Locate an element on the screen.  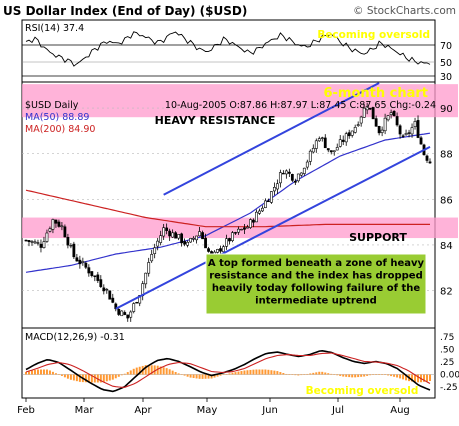
macd-lines is located at coordinates (228, 371).